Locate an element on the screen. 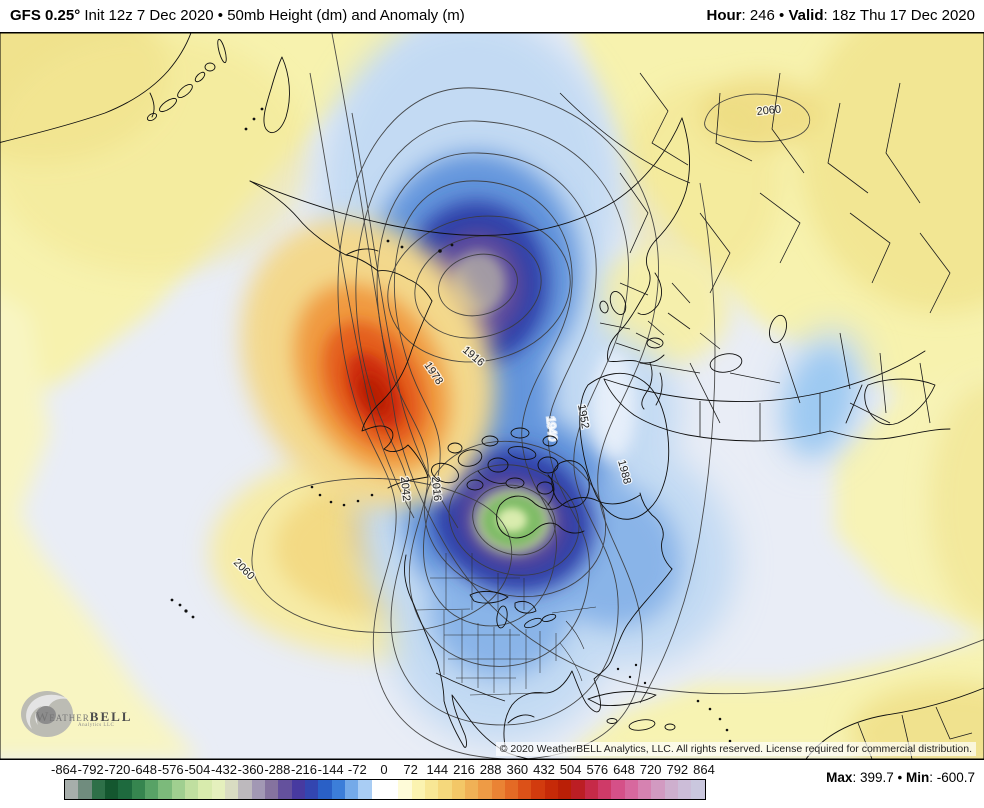 The image size is (984, 808). colorbar-tick-label: -648 is located at coordinates (144, 769).